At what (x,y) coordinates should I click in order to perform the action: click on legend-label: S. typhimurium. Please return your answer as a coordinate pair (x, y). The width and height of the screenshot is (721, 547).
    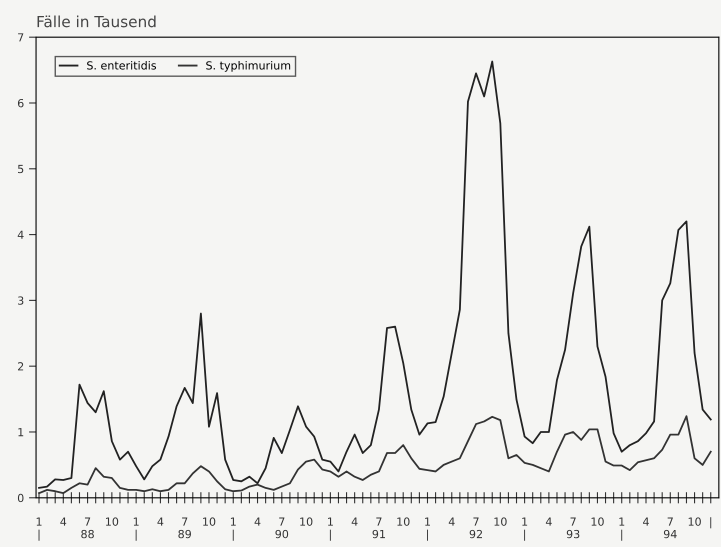
    Looking at the image, I should click on (248, 66).